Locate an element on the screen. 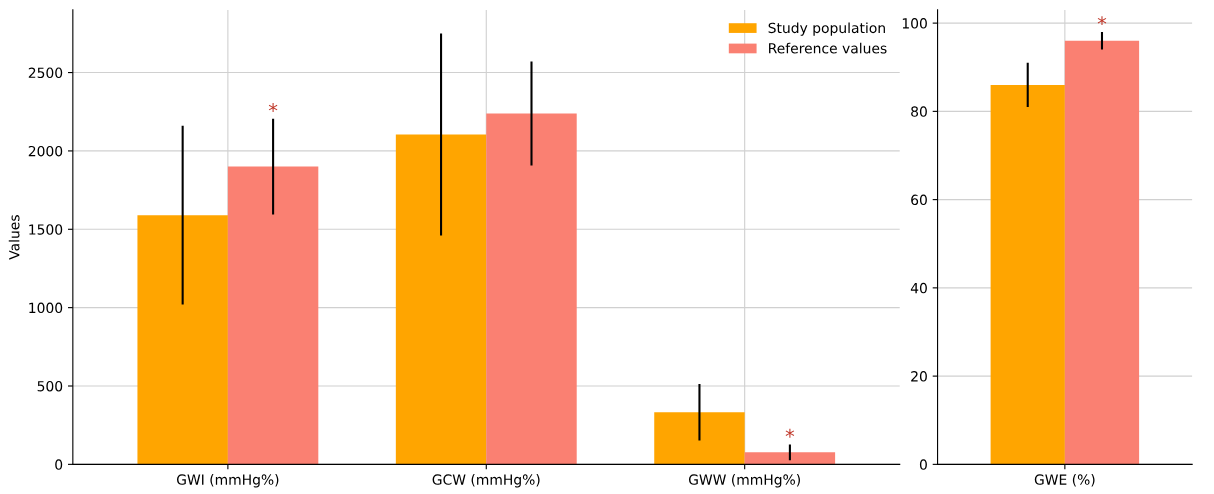 Image resolution: width=1214 pixels, height=494 pixels. y-tick-label: 40 is located at coordinates (918, 288).